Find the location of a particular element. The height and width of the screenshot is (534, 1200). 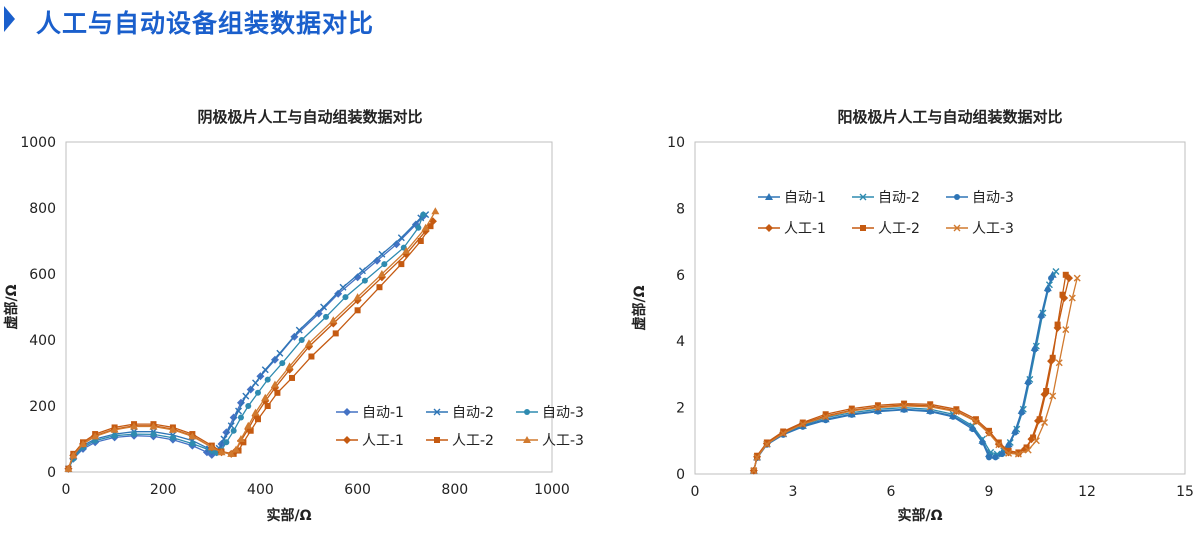

x-tick-label: 200 is located at coordinates (163, 490).